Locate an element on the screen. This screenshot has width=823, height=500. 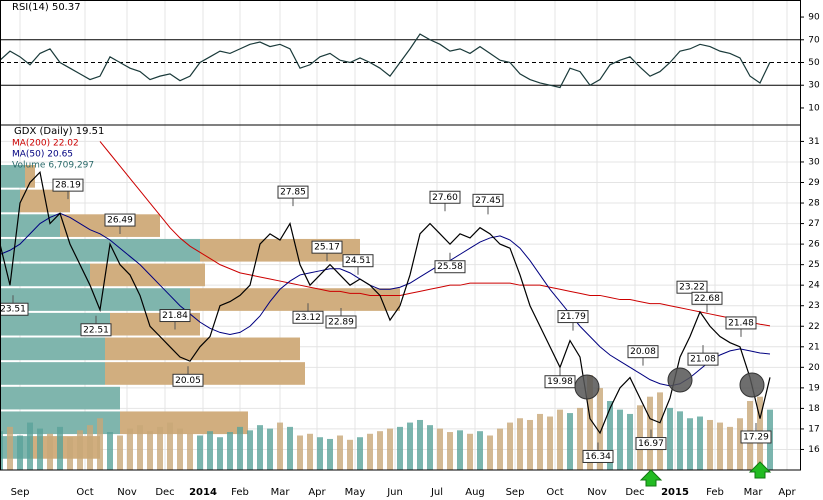
circles is located at coordinates (669, 383).